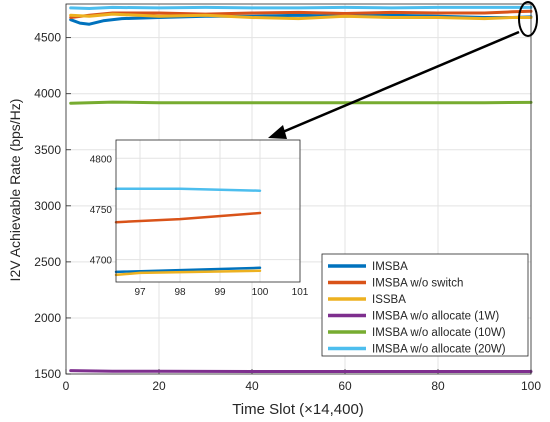 The image size is (550, 422). What do you see at coordinates (301, 7) in the screenshot?
I see `series-line-imsba-w-o-allocate-20w` at bounding box center [301, 7].